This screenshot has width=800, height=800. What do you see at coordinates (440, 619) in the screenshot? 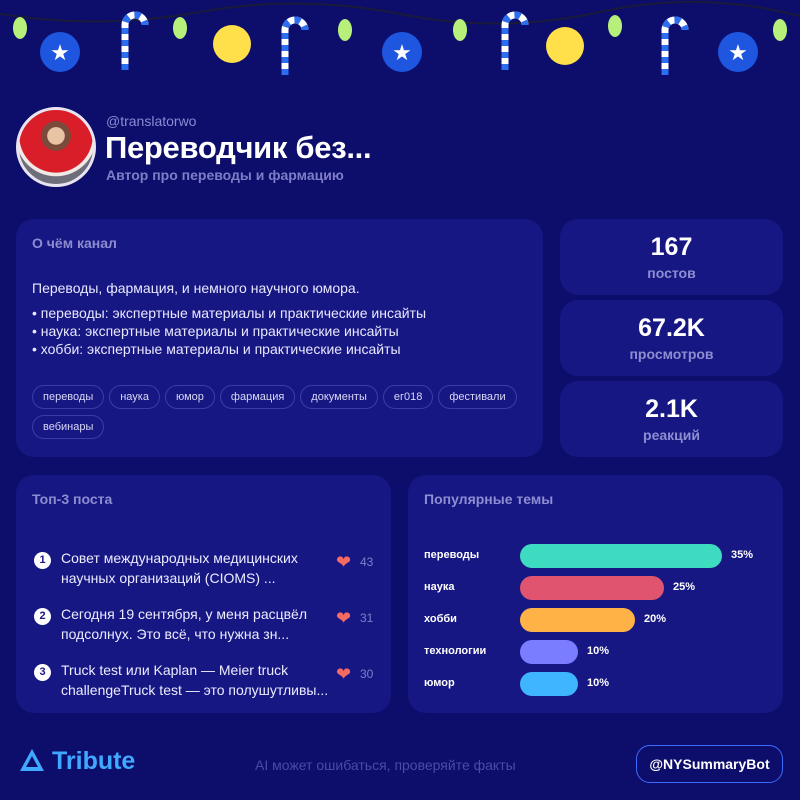
I see `topic-label: хобби` at bounding box center [440, 619].